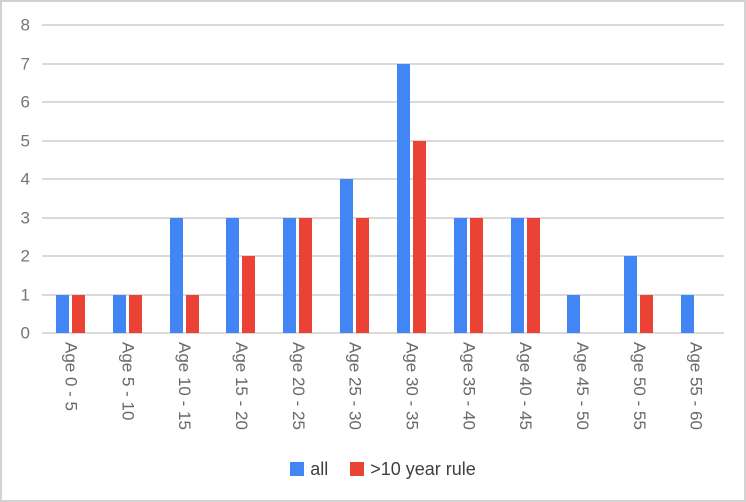  I want to click on y-axis-tick-label: 2, so click(25, 256).